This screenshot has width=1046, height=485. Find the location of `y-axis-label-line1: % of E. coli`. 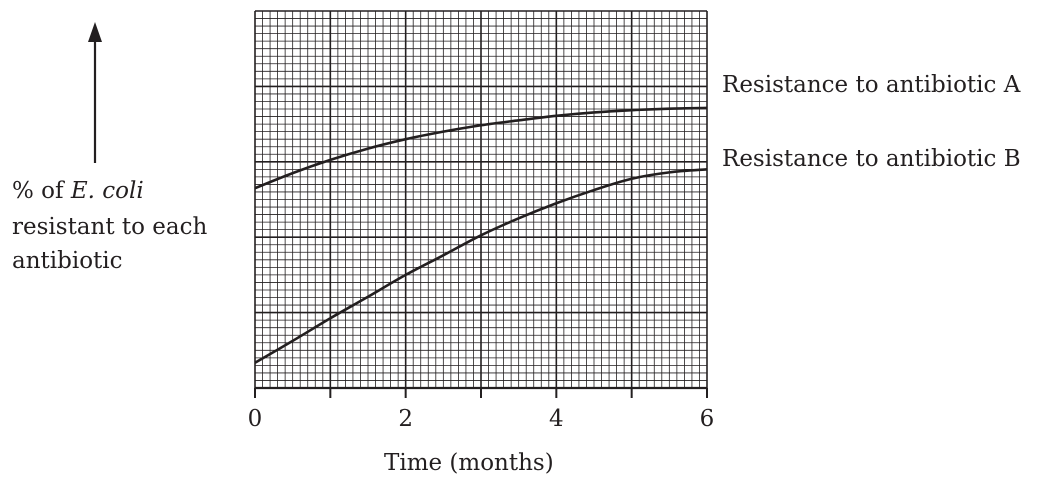

y-axis-label-line1: % of E. coli is located at coordinates (78, 191).